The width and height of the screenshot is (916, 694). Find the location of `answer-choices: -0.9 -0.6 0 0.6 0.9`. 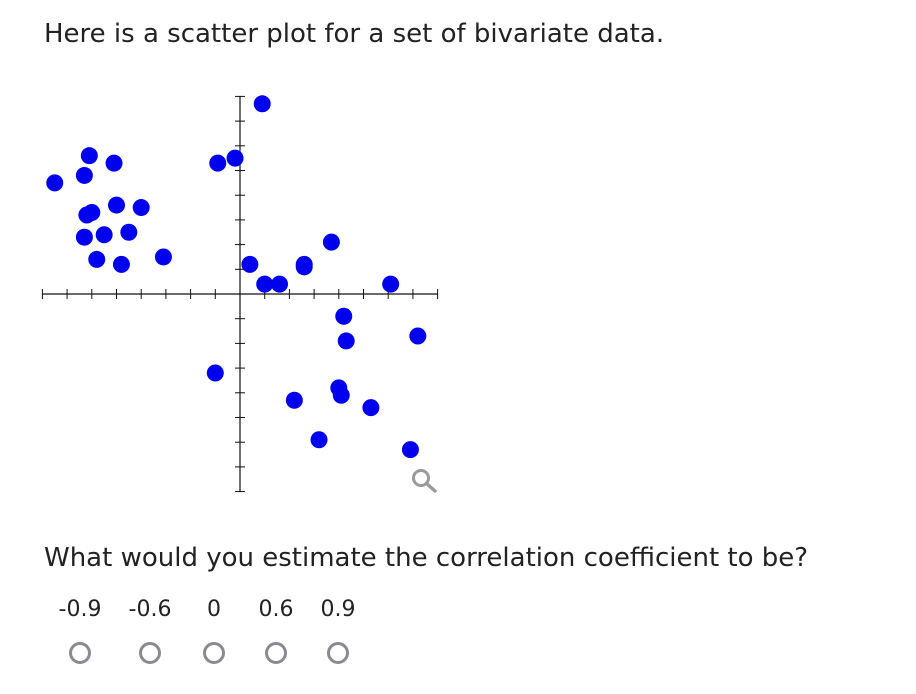

answer-choices: -0.9 -0.6 0 0.6 0.9 is located at coordinates (210, 634).